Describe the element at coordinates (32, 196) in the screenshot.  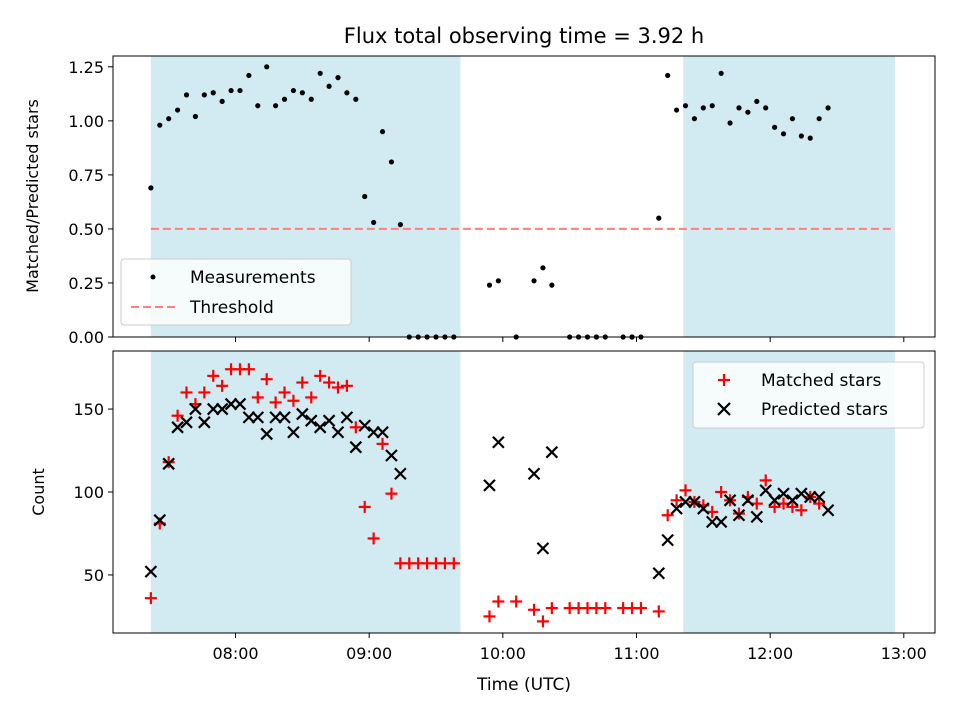
I see `top-ylabel: Matched/Predicted stars` at that location.